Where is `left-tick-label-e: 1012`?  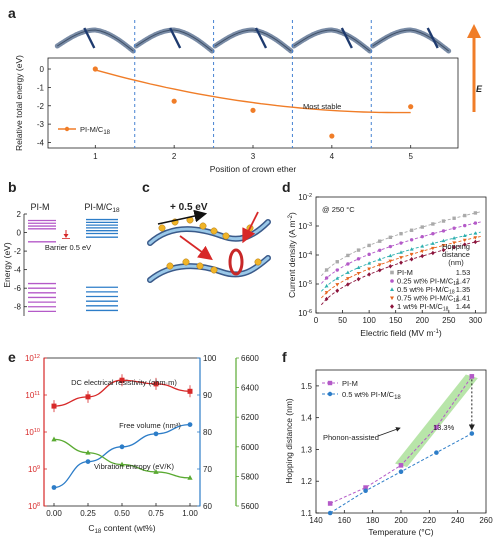
left-tick-label-e: 1012 is located at coordinates (32, 358).